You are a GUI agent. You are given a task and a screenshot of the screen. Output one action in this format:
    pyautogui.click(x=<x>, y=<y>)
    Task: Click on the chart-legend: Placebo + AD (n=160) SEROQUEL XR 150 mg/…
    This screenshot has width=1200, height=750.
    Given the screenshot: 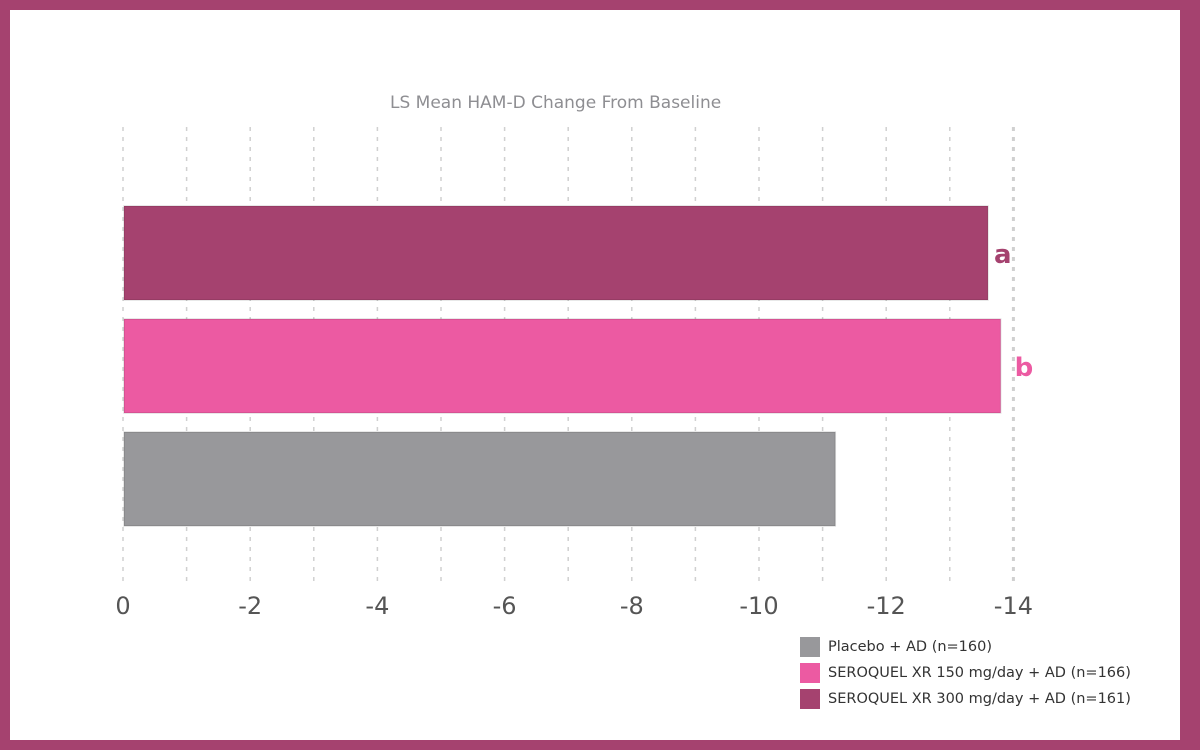 What is the action you would take?
    pyautogui.click(x=965, y=676)
    